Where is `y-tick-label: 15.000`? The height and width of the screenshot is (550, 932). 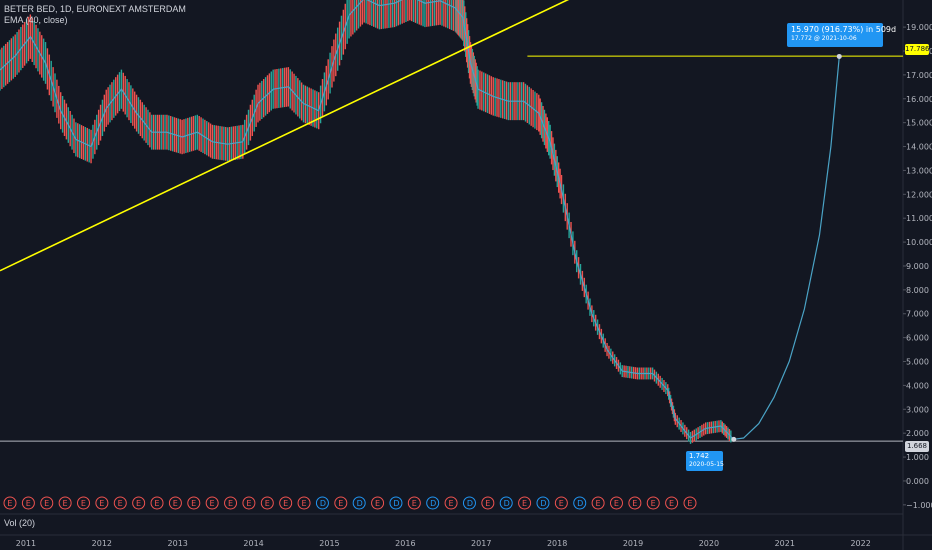 y-tick-label: 15.000 is located at coordinates (919, 123).